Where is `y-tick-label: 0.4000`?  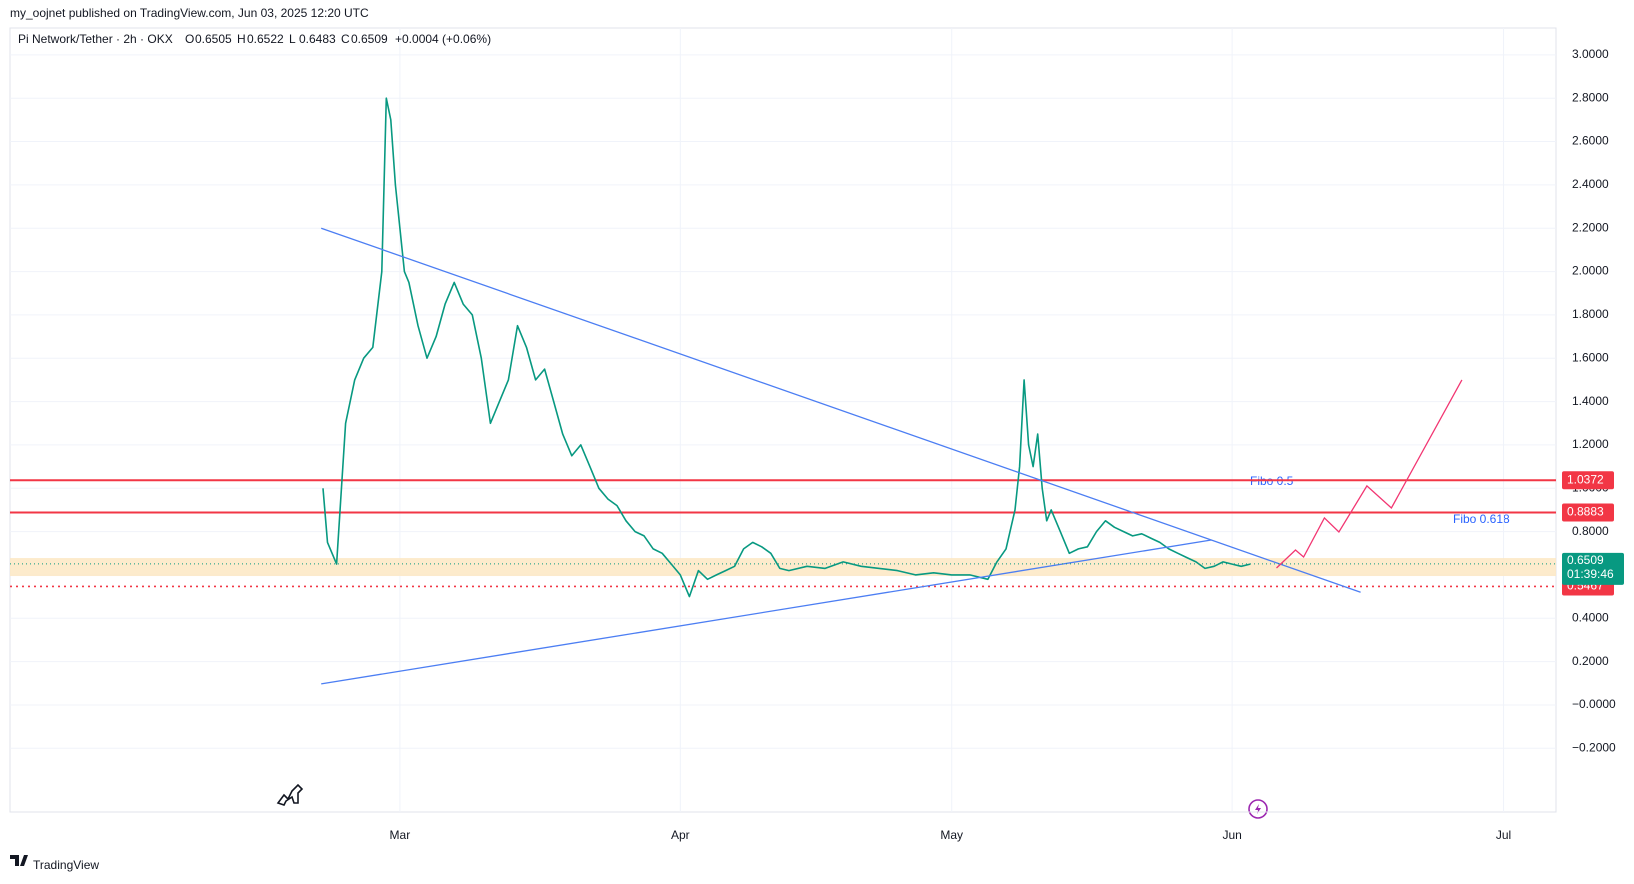
y-tick-label: 0.4000 is located at coordinates (1590, 617).